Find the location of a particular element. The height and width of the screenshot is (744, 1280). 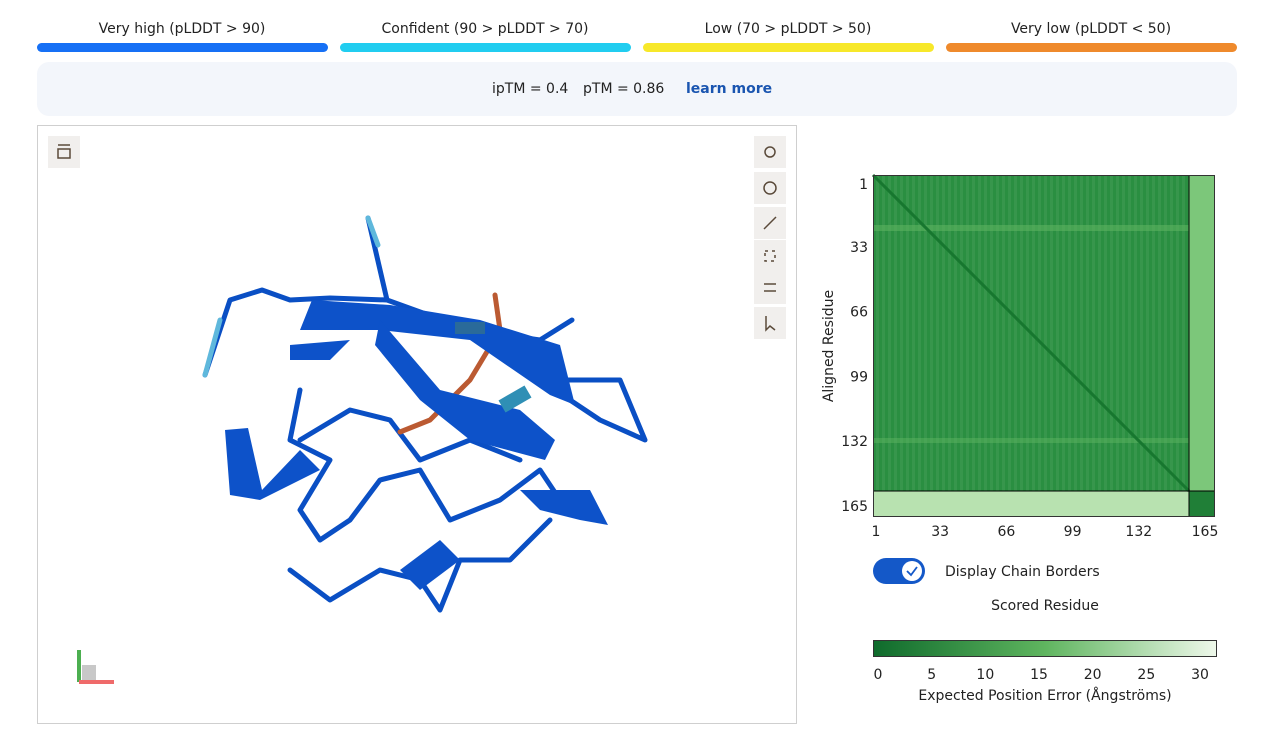

colorbar-tick-label: 15 is located at coordinates (1039, 675).